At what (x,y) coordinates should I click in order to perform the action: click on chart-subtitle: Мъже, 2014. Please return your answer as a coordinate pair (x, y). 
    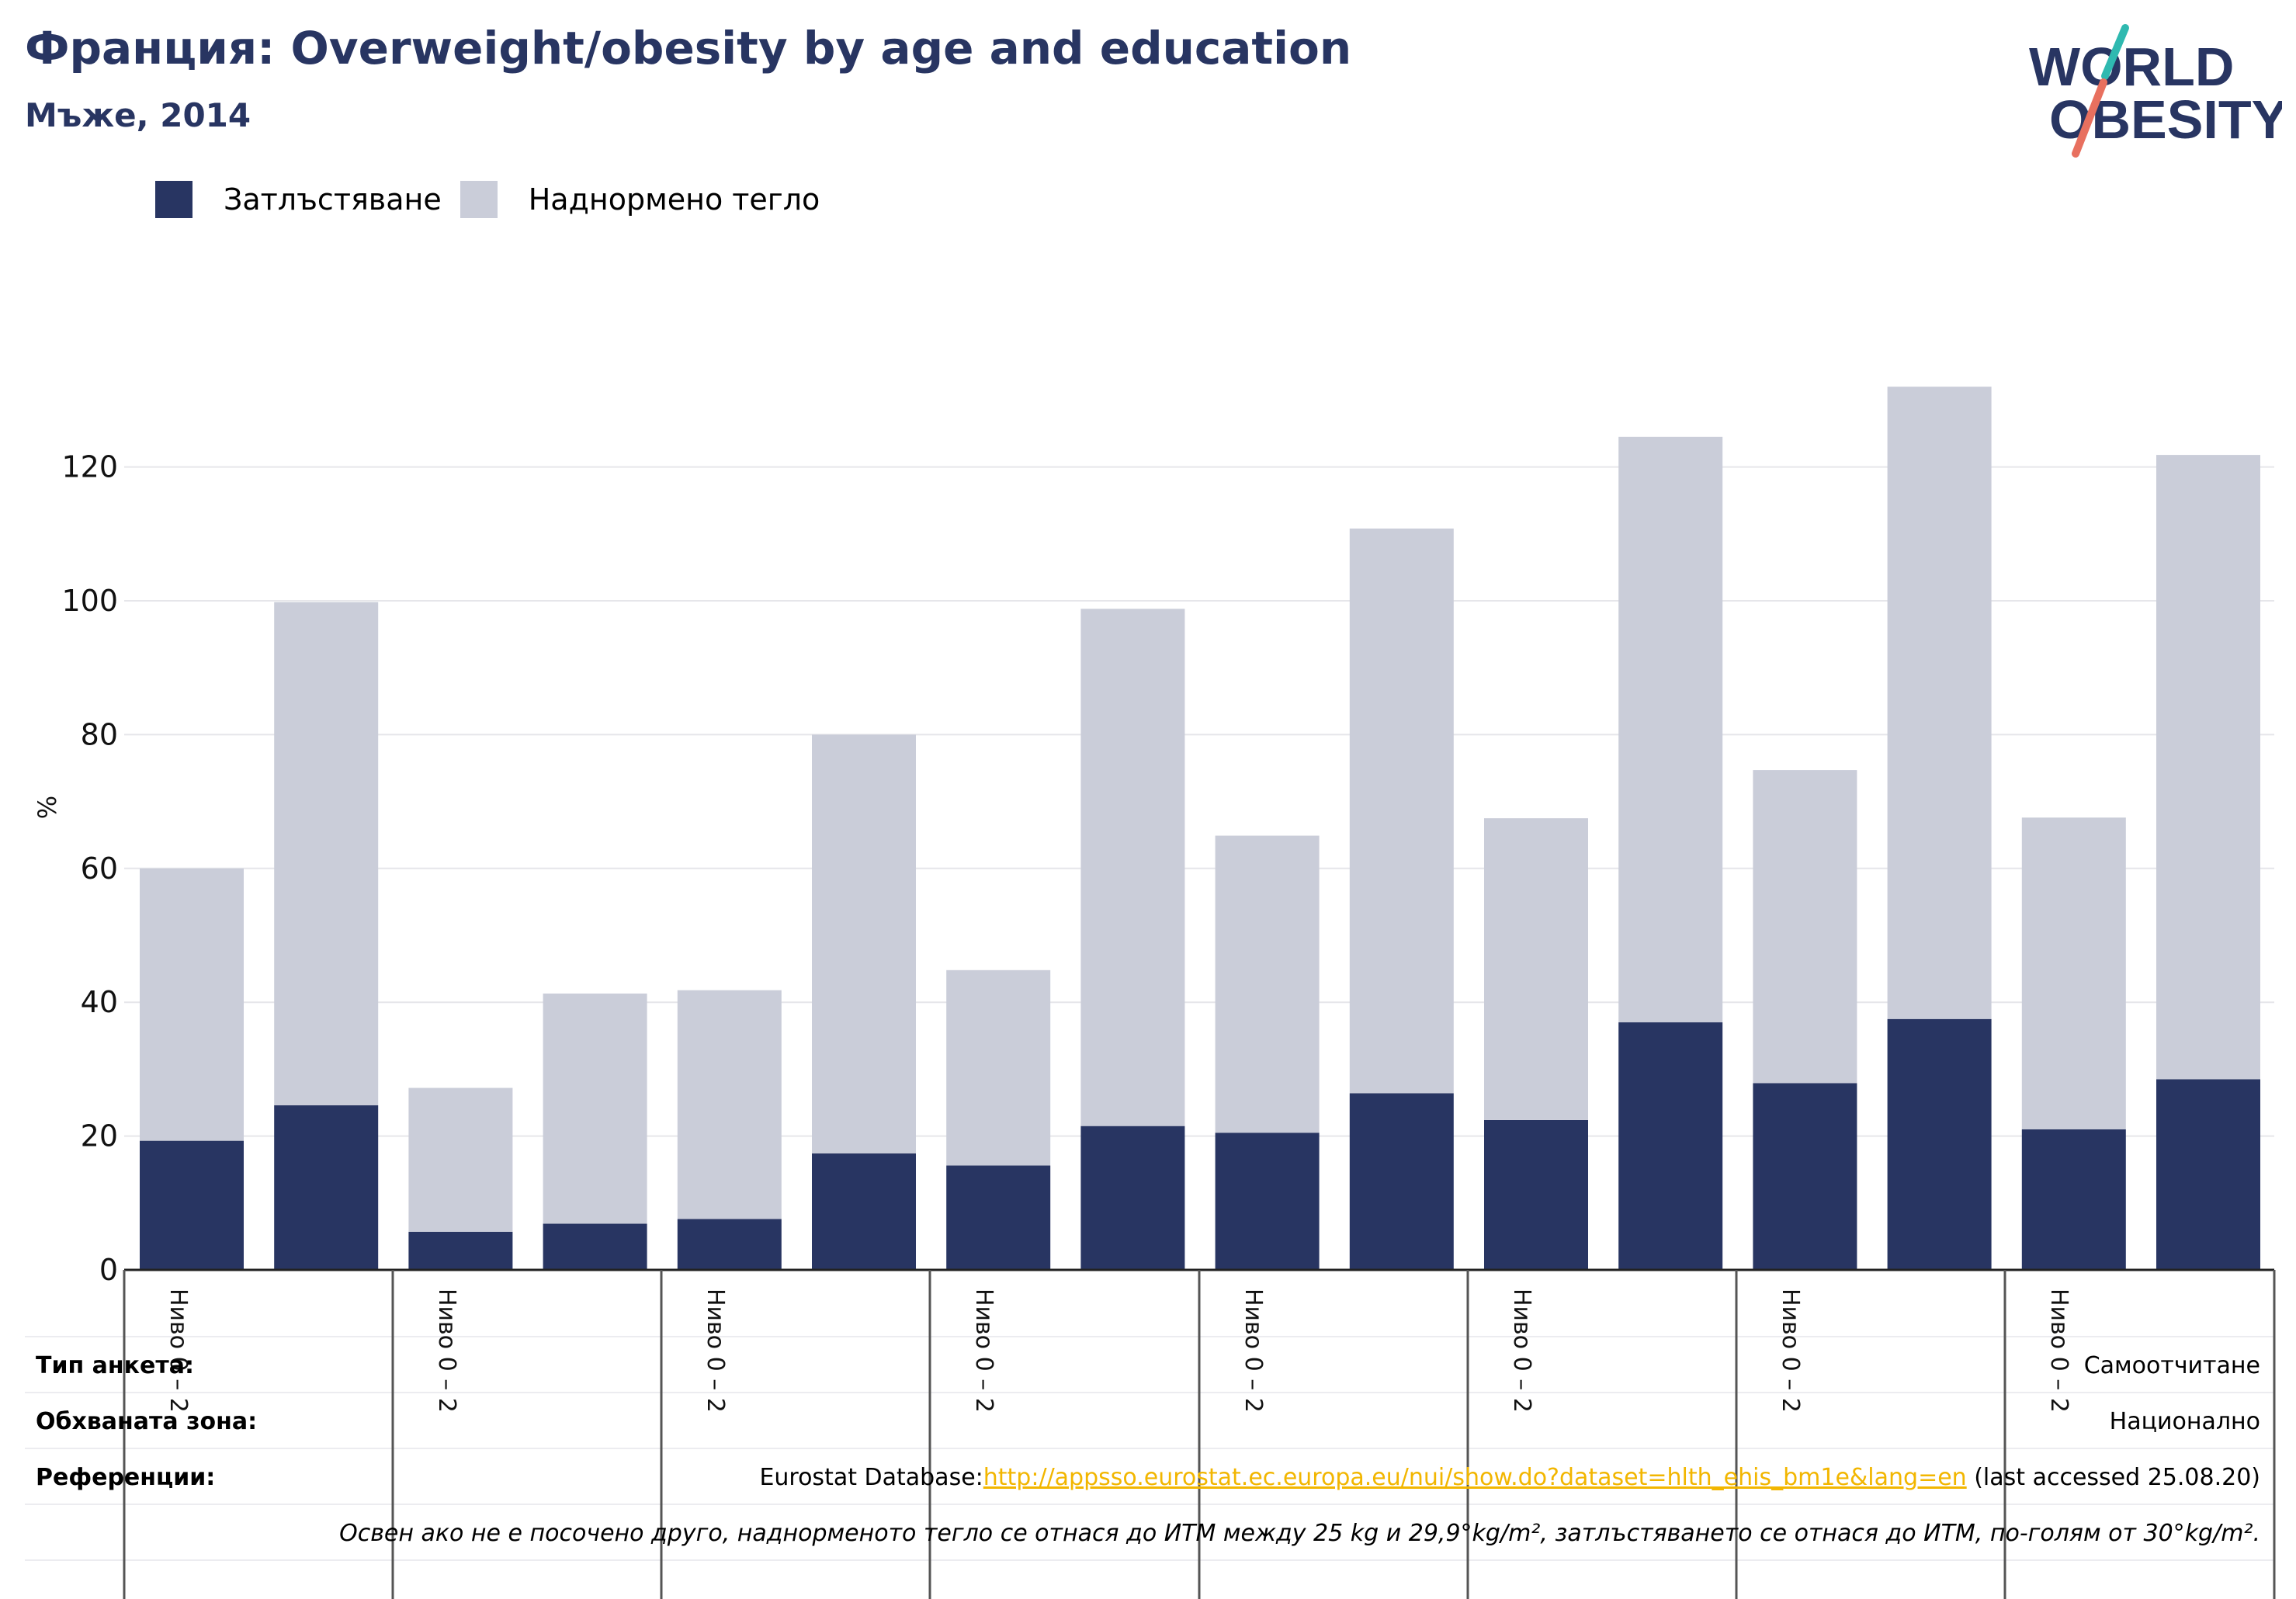
    Looking at the image, I should click on (138, 115).